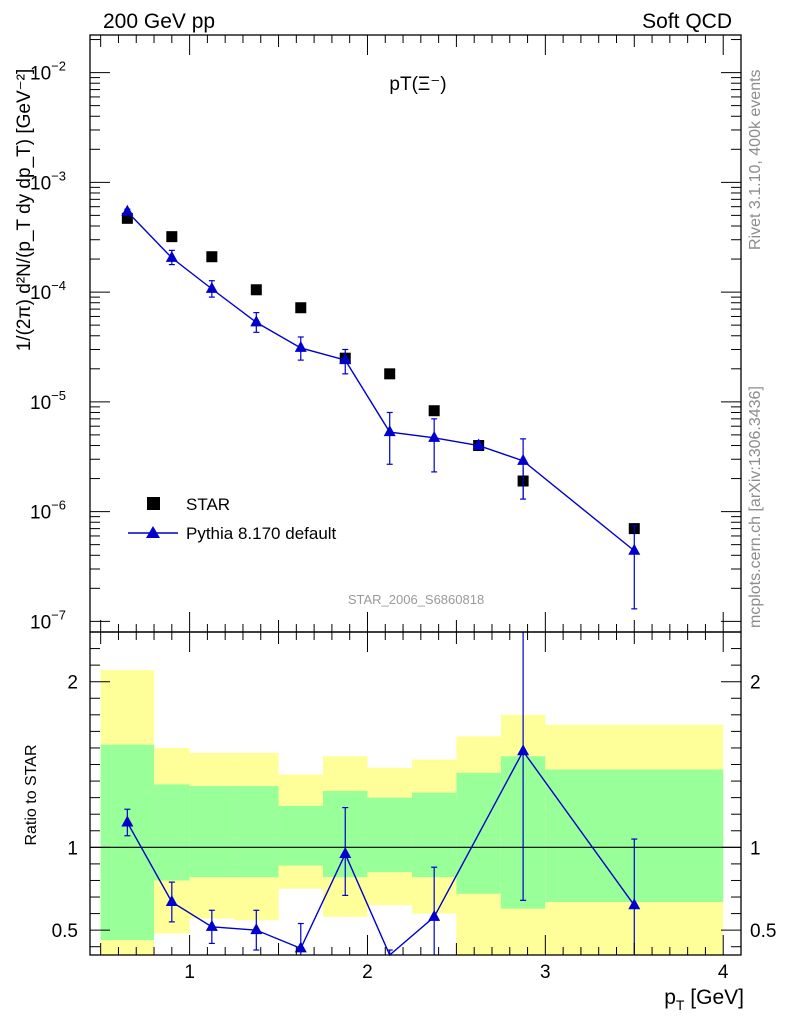  What do you see at coordinates (704, 999) in the screenshot?
I see `x-axis-label: pT [GeV]` at bounding box center [704, 999].